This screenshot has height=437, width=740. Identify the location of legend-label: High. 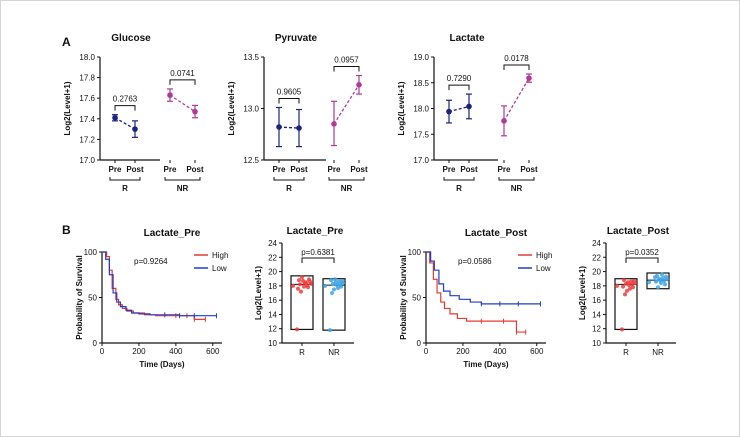
(220, 255).